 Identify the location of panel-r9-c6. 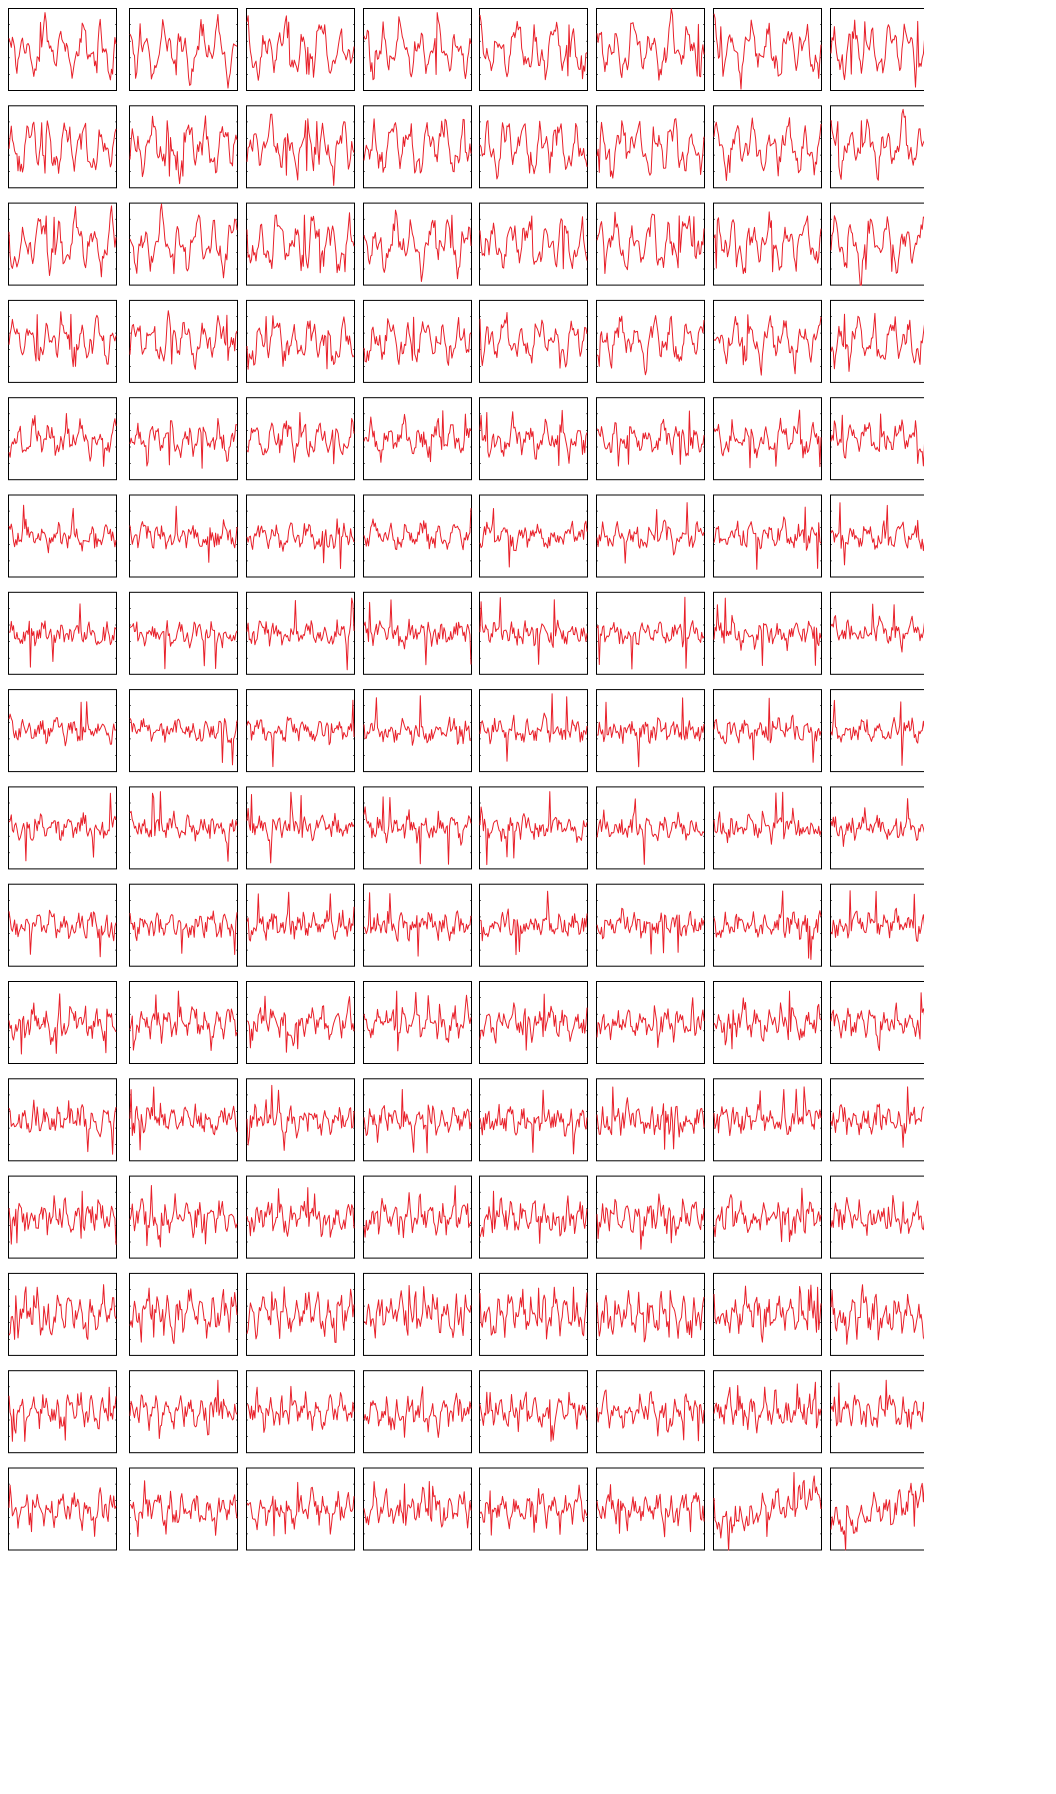
(650, 828).